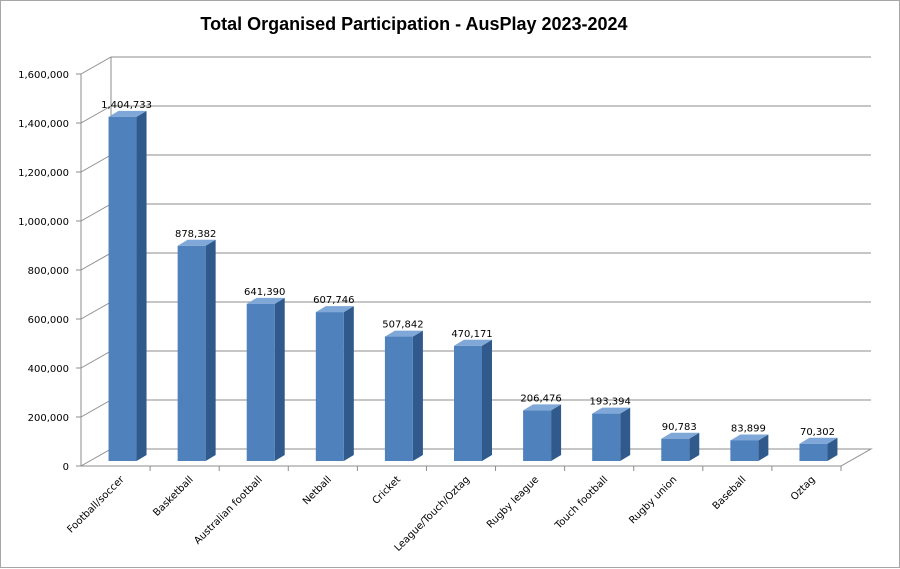  I want to click on bar-value-label: 193,394, so click(610, 402).